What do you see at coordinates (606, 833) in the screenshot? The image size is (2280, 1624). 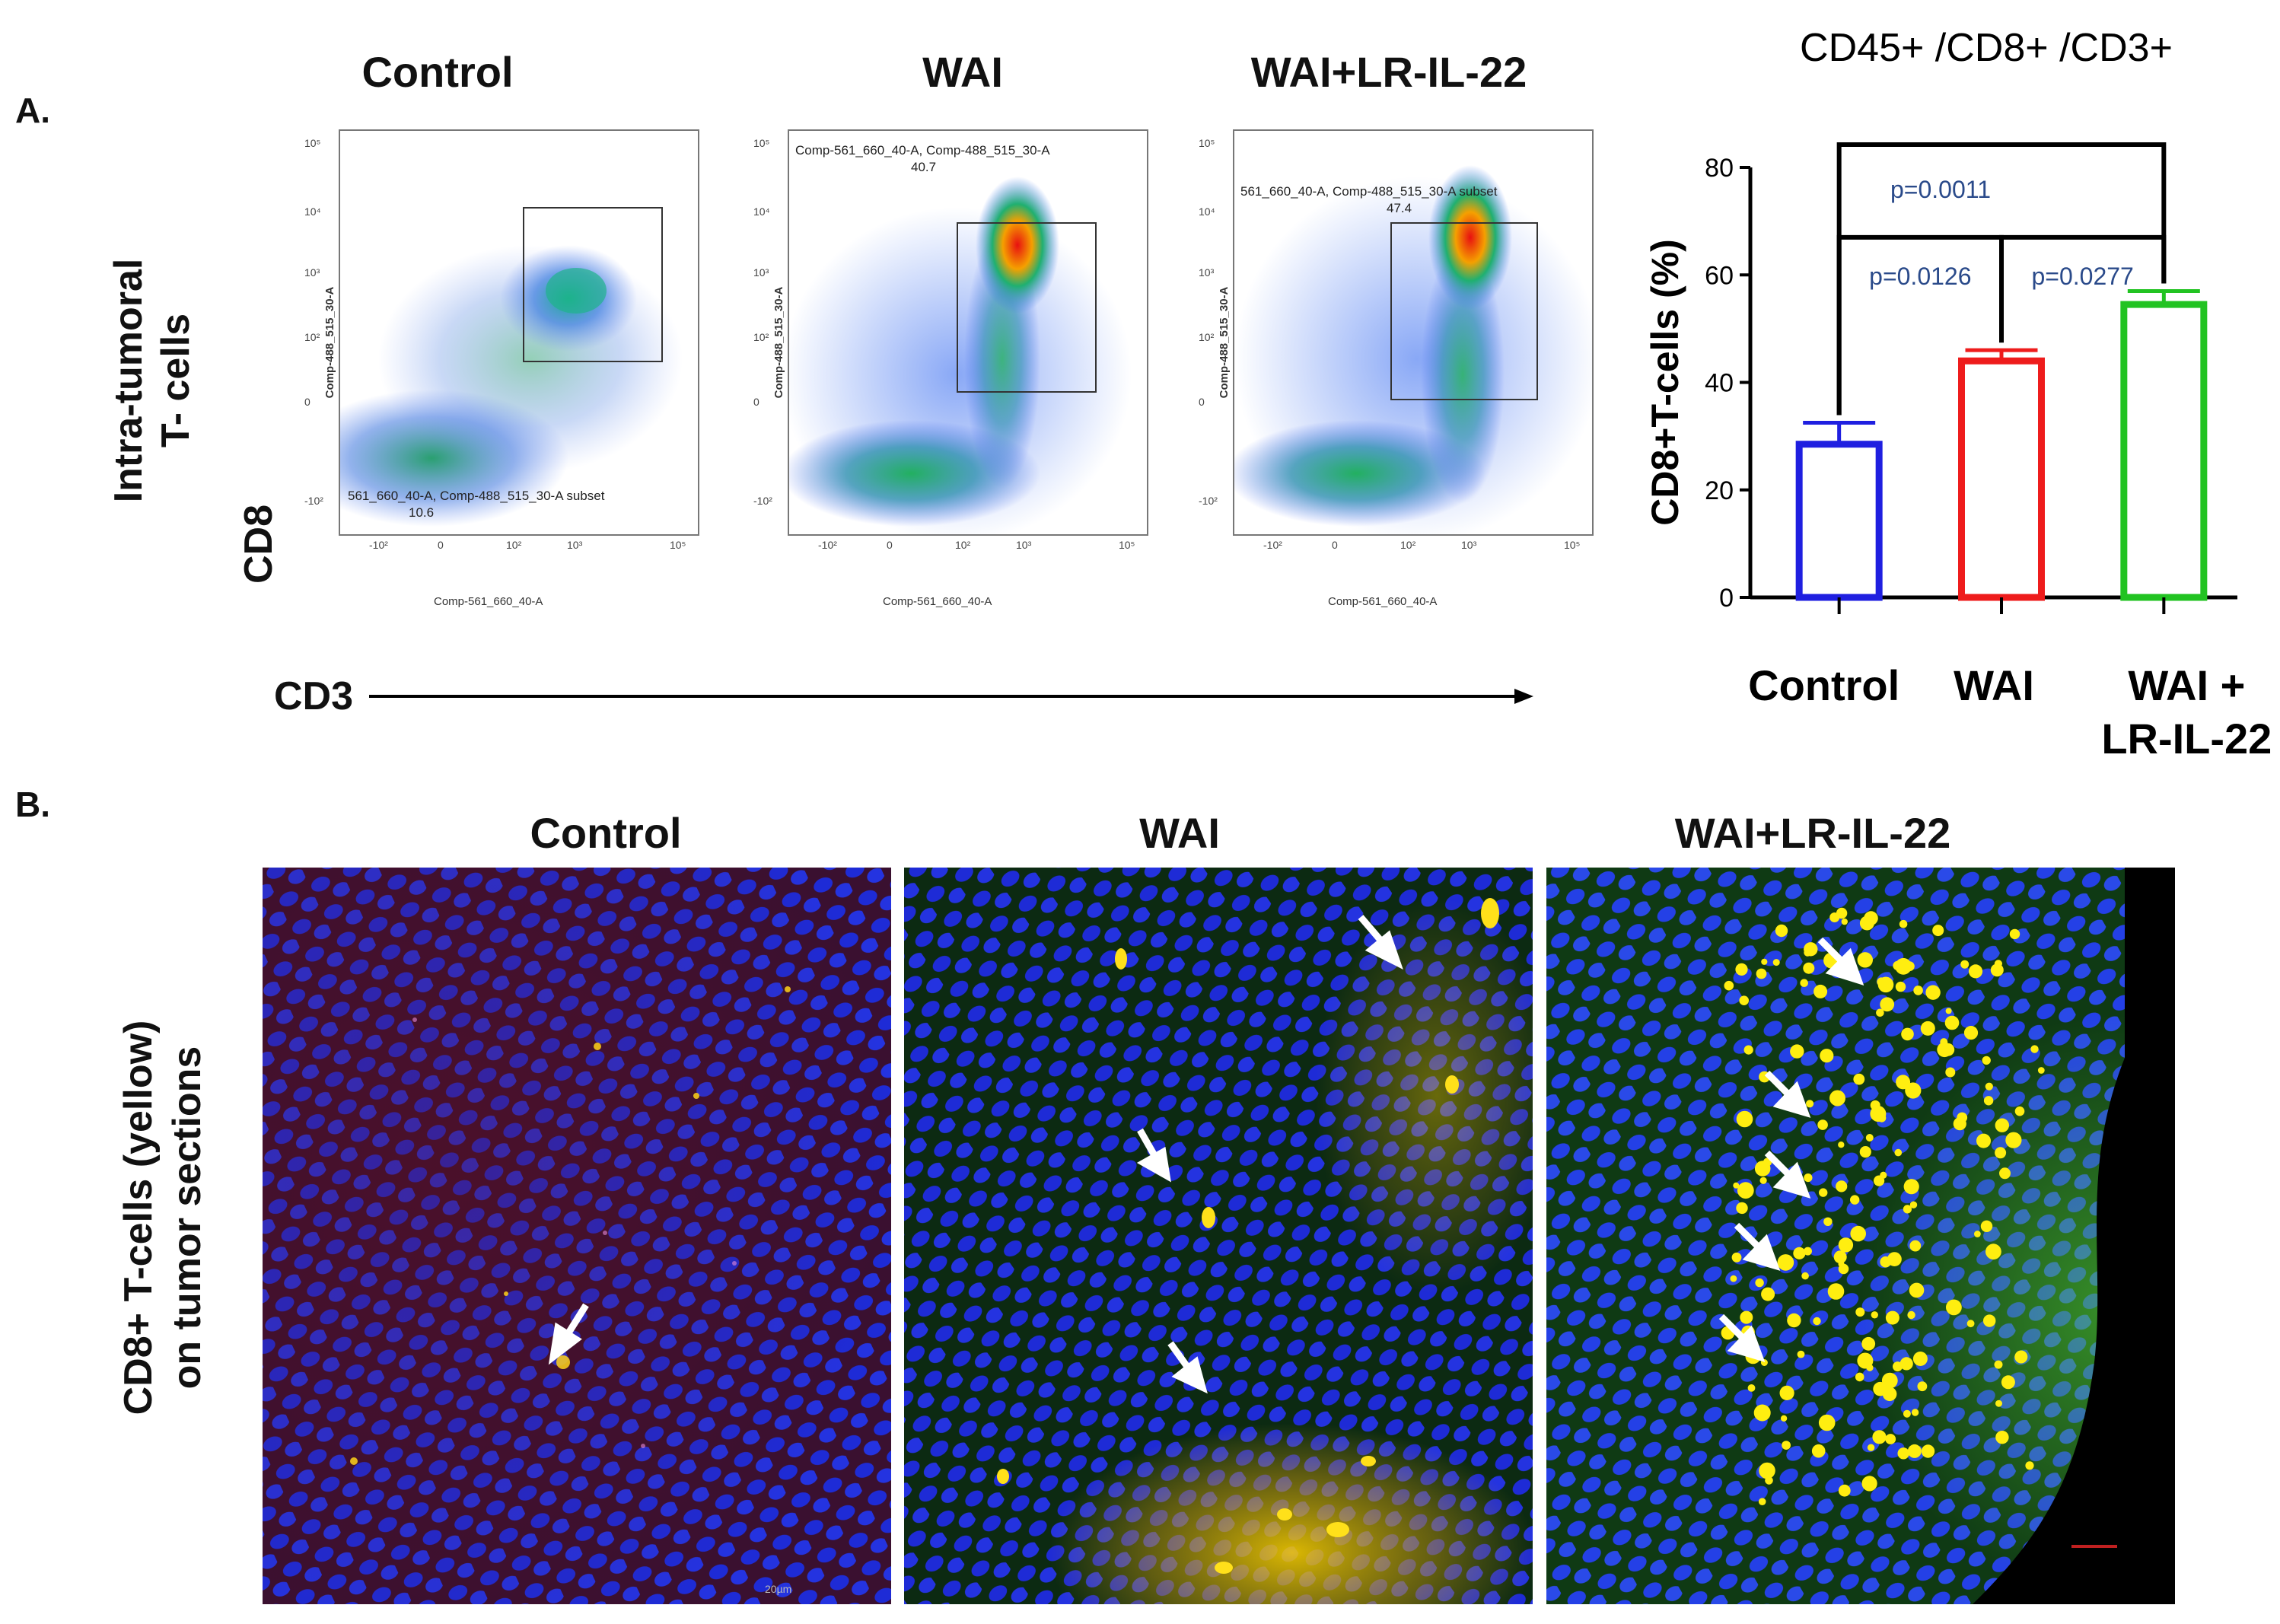 I see `micro-title-control: Control` at bounding box center [606, 833].